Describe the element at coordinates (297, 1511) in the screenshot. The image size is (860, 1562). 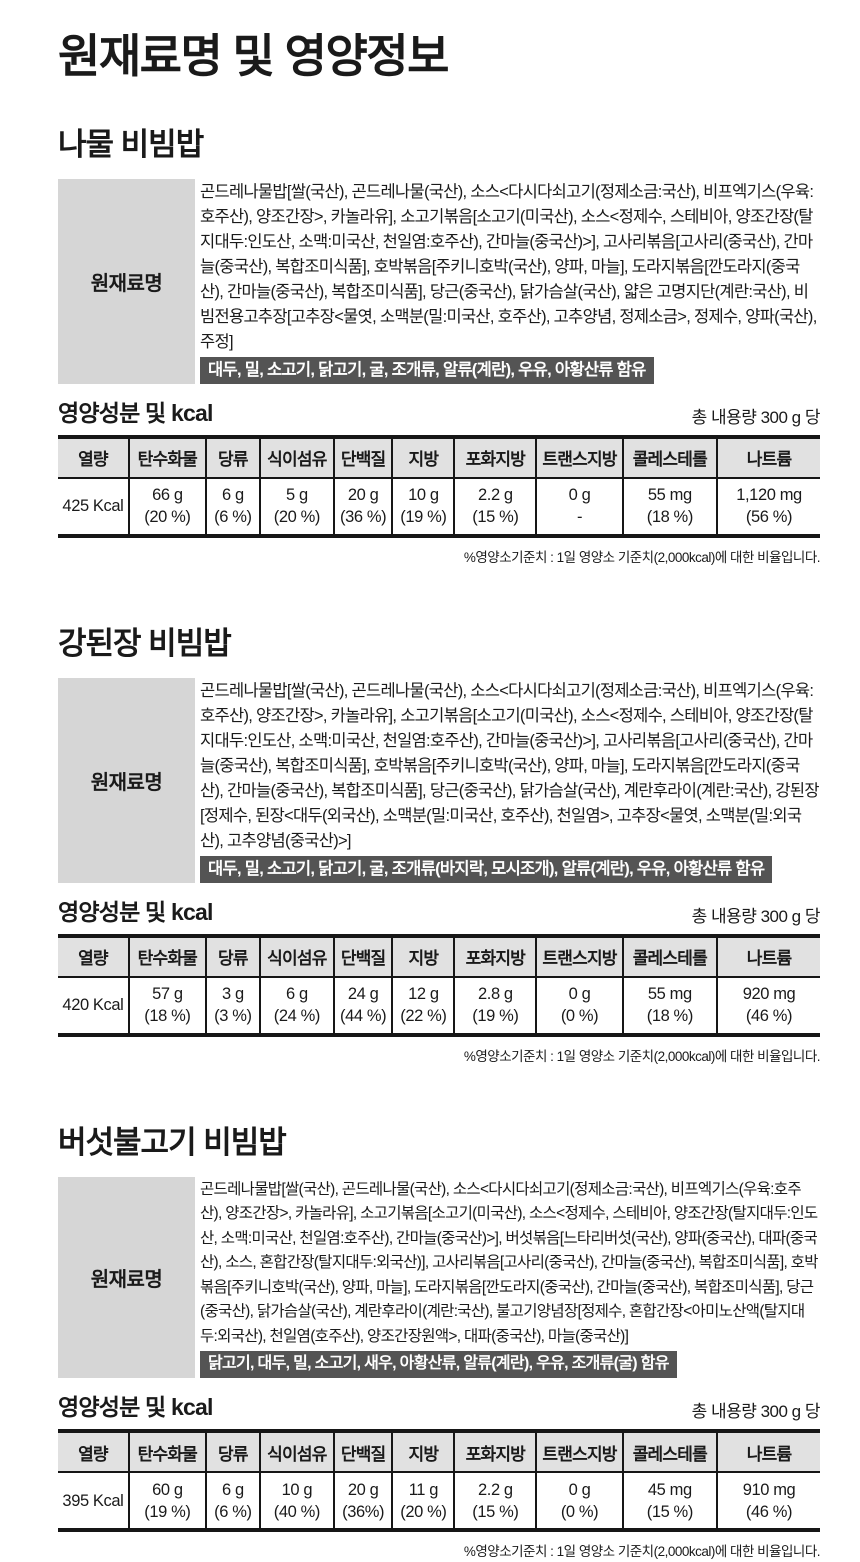
I see `daily-percent: (40 %)` at that location.